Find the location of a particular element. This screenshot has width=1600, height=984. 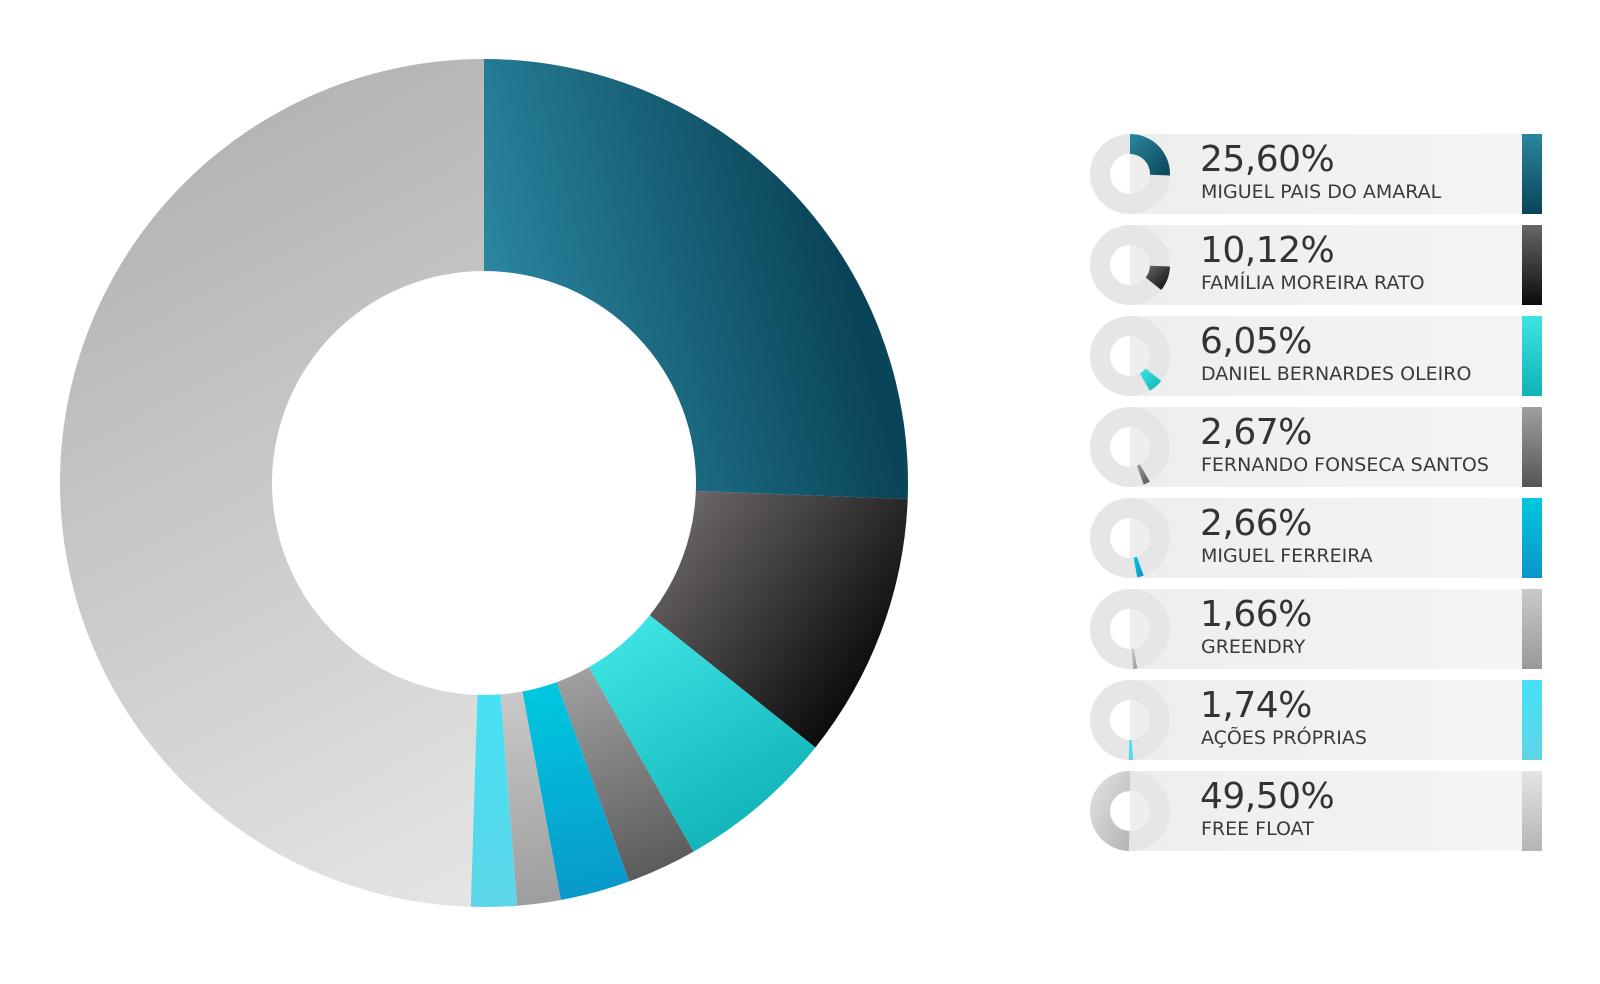

legend-item: 6,05% DANIEL BERNARDES OLEIRO is located at coordinates (1316, 356).